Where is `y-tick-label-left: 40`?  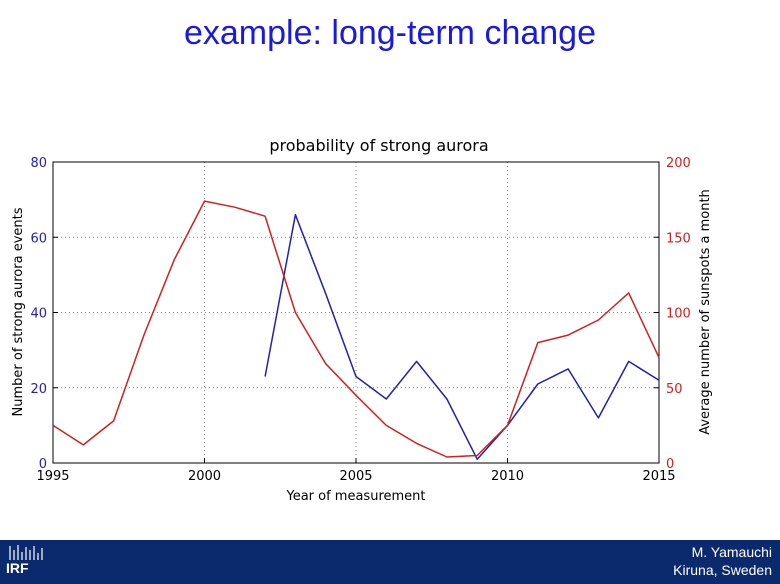
y-tick-label-left: 40 is located at coordinates (38, 314).